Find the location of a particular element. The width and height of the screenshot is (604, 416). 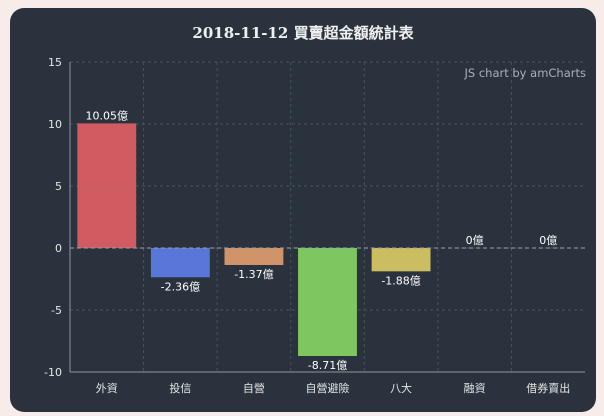

data-label: -1.88億 is located at coordinates (400, 280).